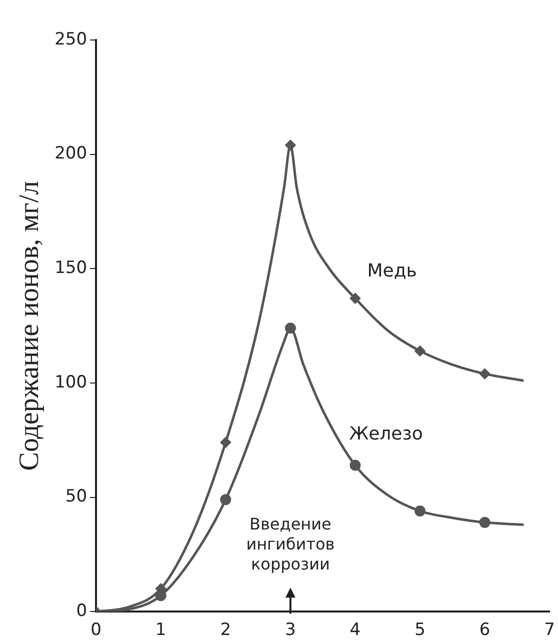 The image size is (558, 644). What do you see at coordinates (226, 630) in the screenshot?
I see `x-tick-label: 2` at bounding box center [226, 630].